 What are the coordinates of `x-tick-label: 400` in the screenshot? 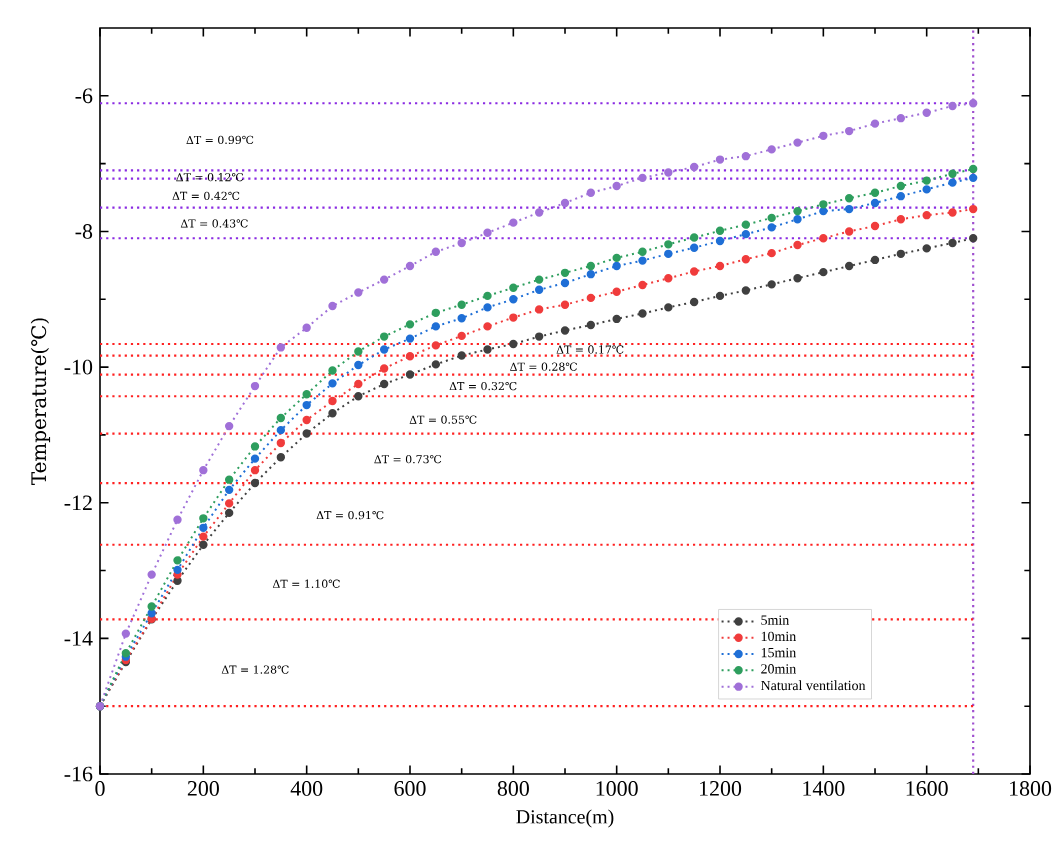 It's located at (306, 788).